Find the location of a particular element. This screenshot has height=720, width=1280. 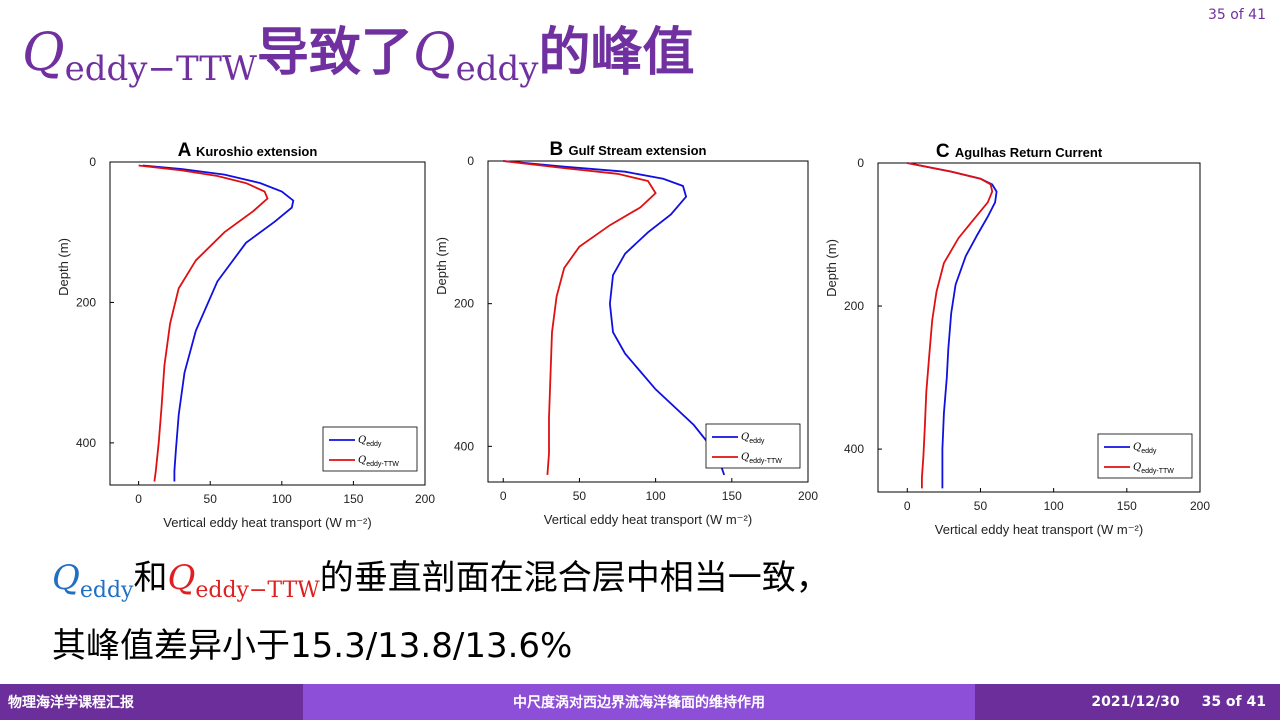

page-number-top: 35 of 41 is located at coordinates (1236, 15).